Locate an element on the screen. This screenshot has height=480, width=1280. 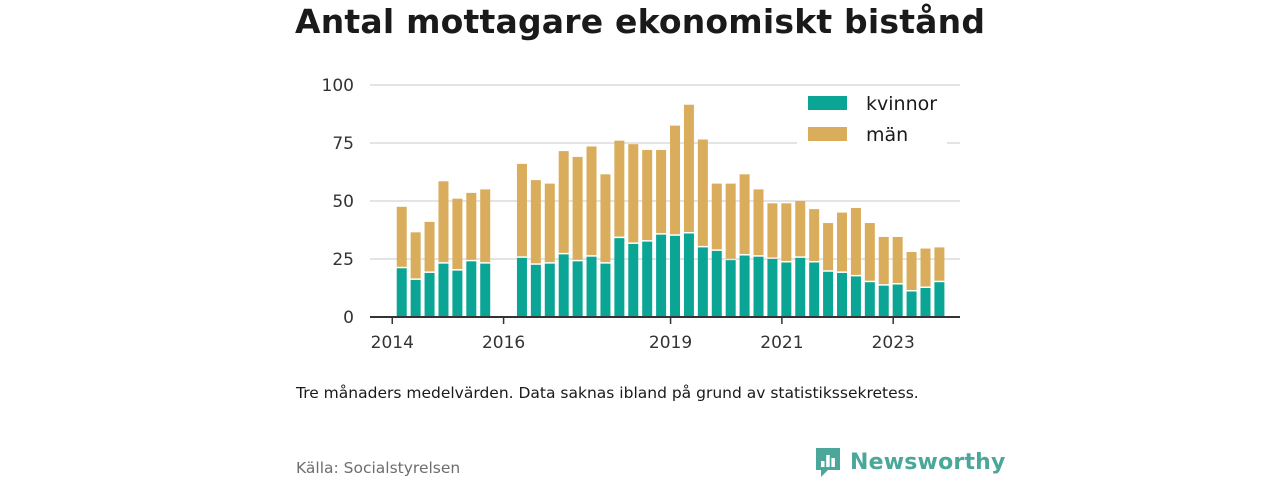
x-tick-label: 2016 is located at coordinates (503, 343).